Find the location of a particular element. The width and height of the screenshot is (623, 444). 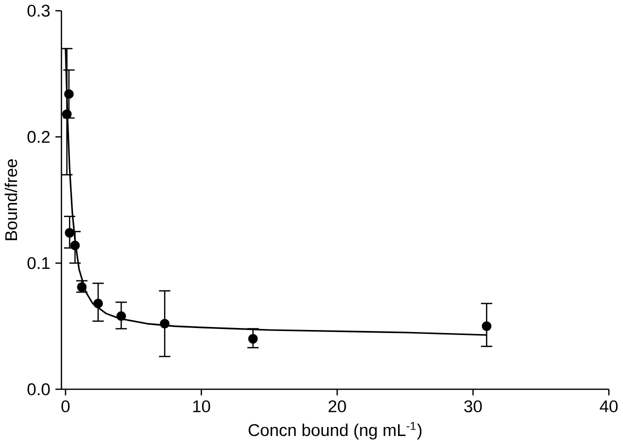

y-tick-label: 0.1 is located at coordinates (39, 263).